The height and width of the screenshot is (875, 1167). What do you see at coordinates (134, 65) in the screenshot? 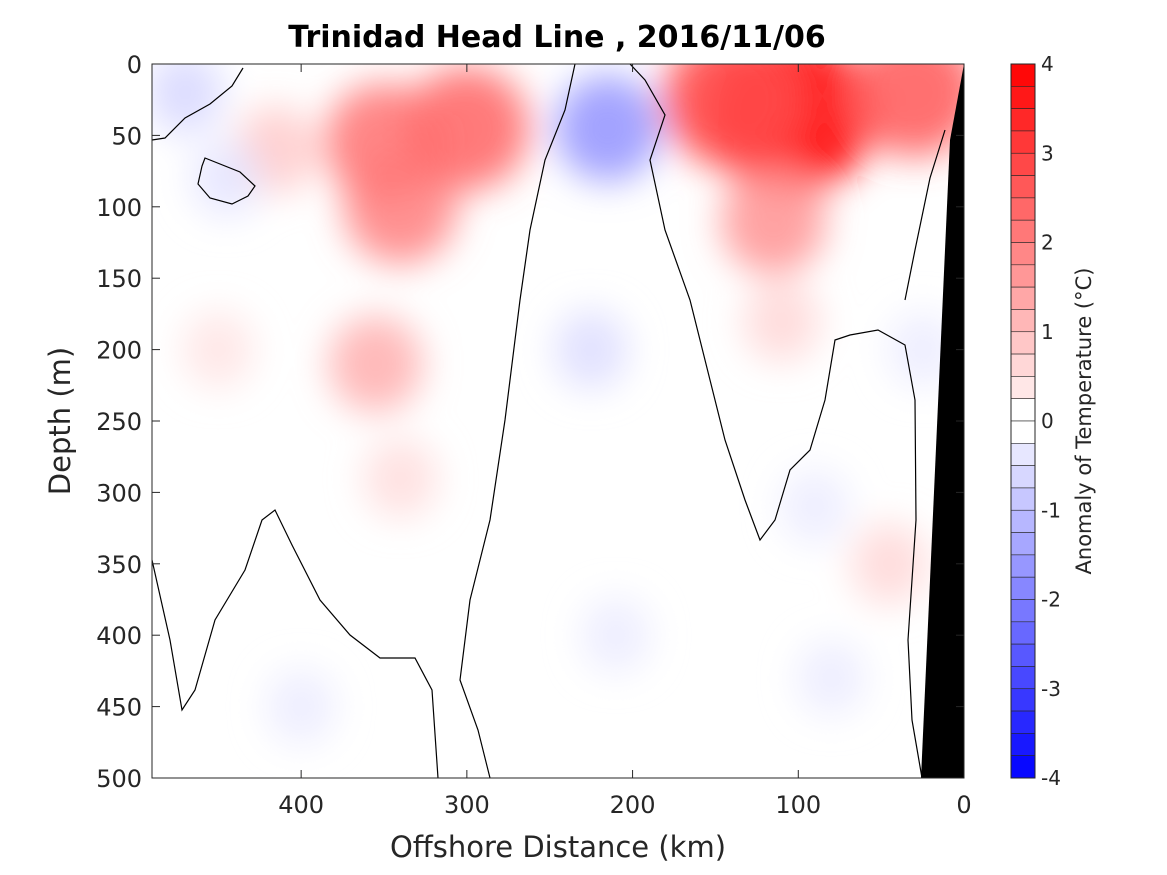
I see `y-tick-label: 0` at bounding box center [134, 65].